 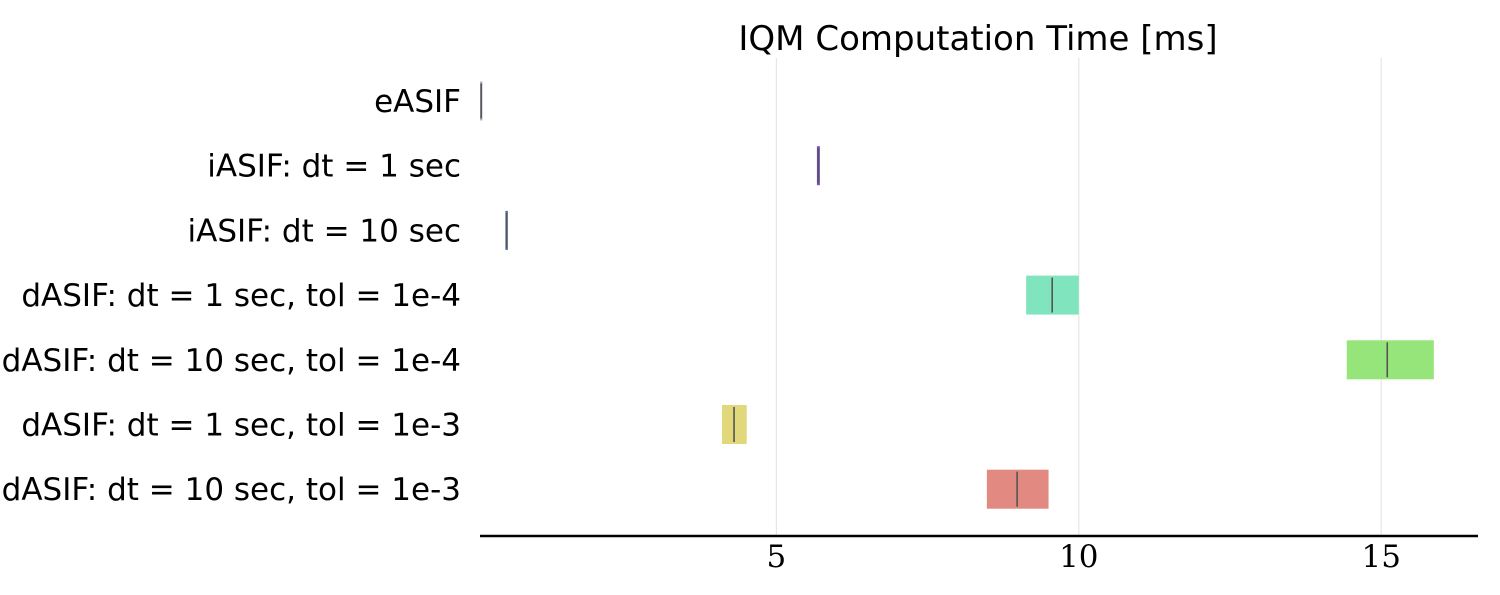 What do you see at coordinates (977, 39) in the screenshot?
I see `chart-title: IQM Computation Time [ms]` at bounding box center [977, 39].